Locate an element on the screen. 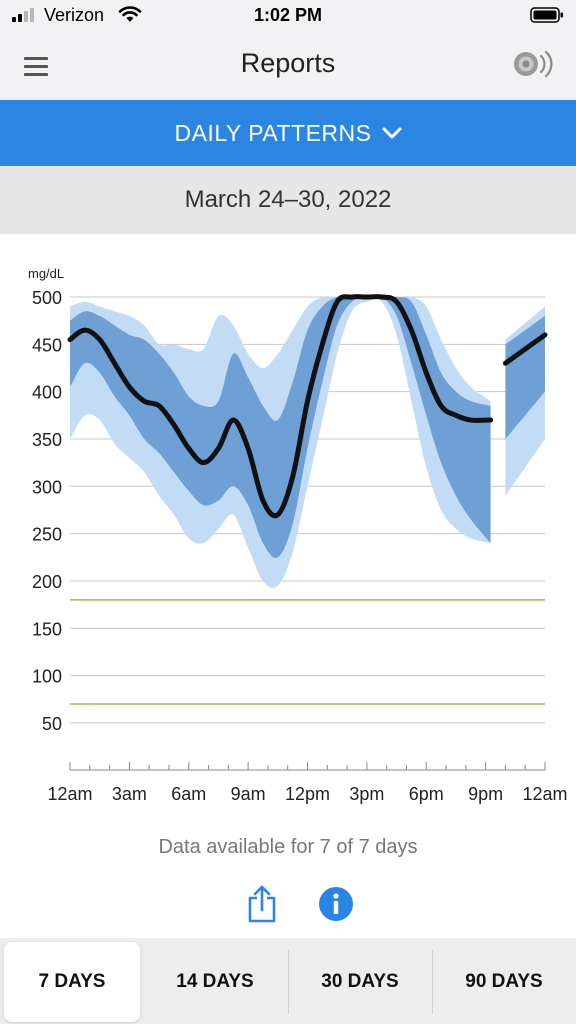 The image size is (576, 1024). status-bar: Verizon 1:02 PM is located at coordinates (288, 16).